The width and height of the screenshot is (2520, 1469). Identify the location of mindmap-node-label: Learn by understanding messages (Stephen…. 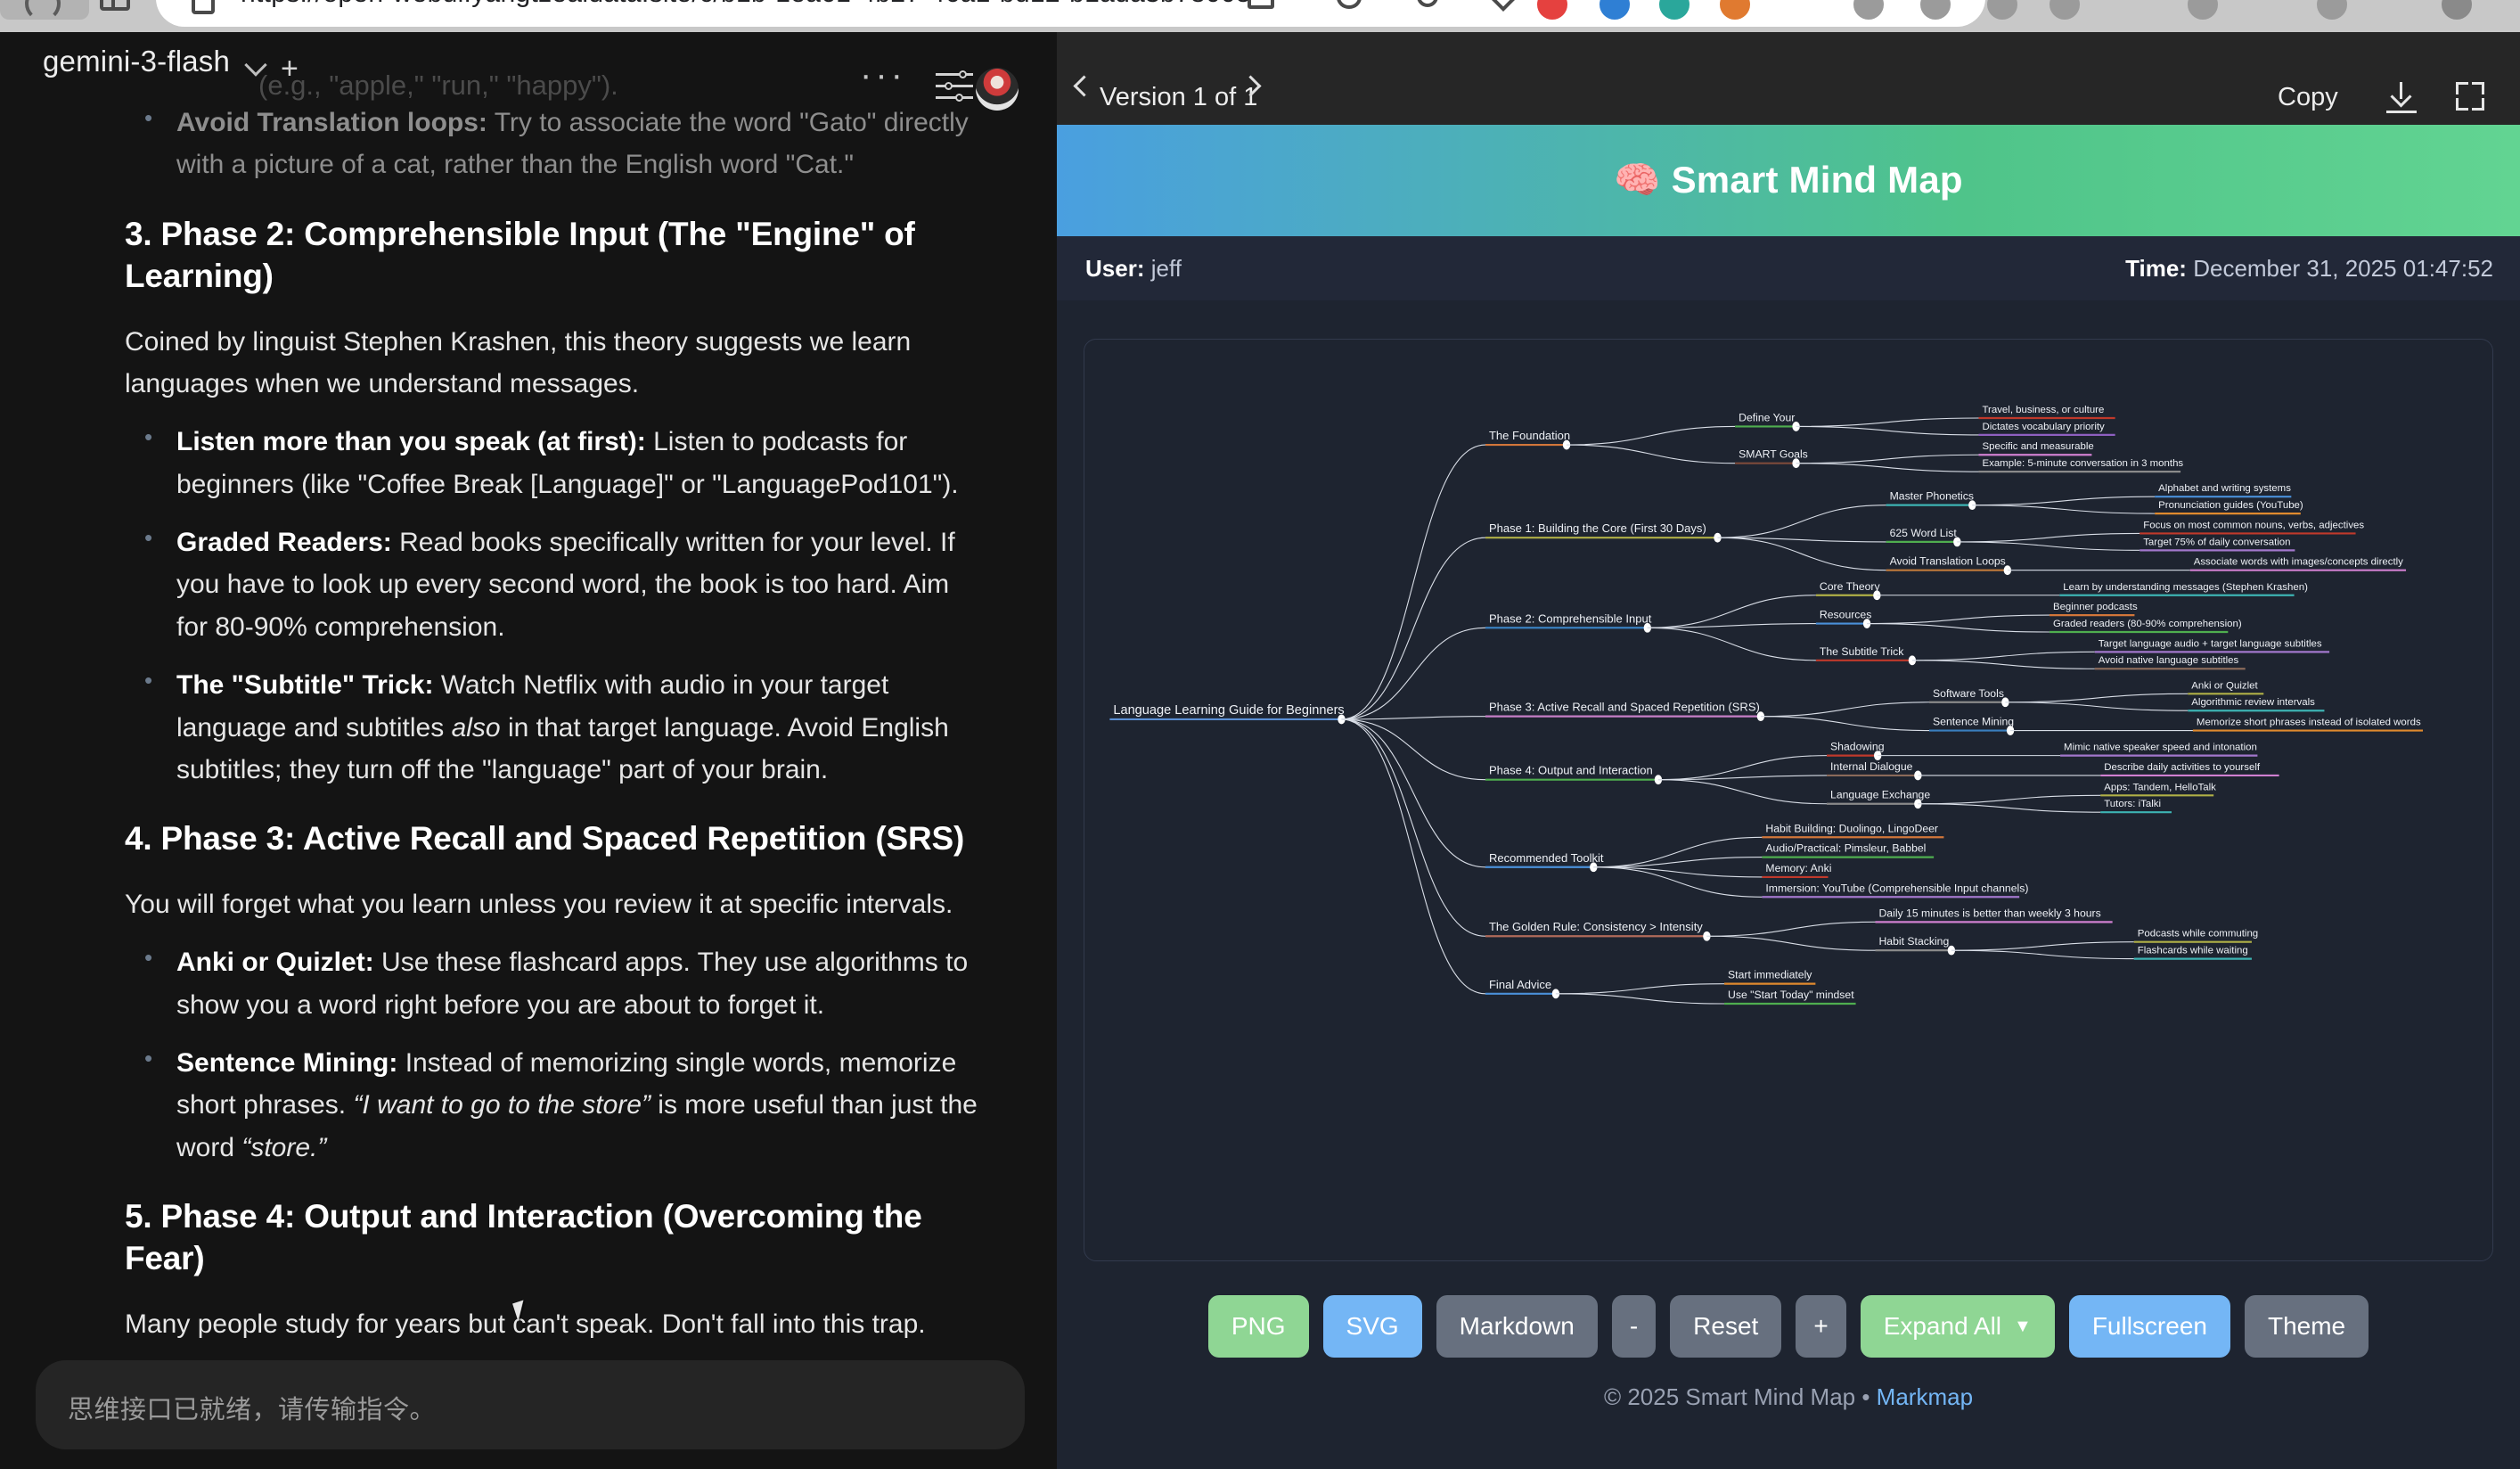
(2185, 587).